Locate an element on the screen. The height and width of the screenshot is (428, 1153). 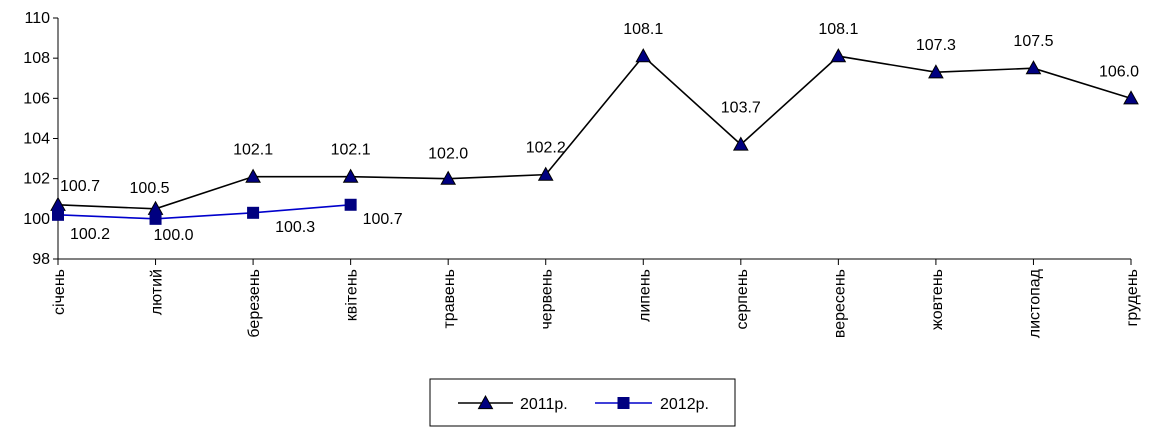
legend: 2011р. 2012р. is located at coordinates (582, 402).